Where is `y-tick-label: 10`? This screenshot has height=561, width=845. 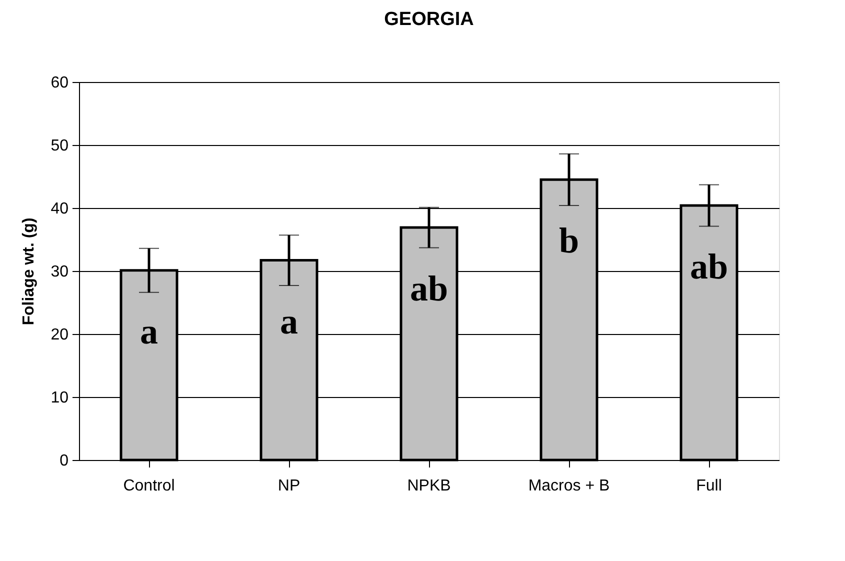
y-tick-label: 10 is located at coordinates (59, 398).